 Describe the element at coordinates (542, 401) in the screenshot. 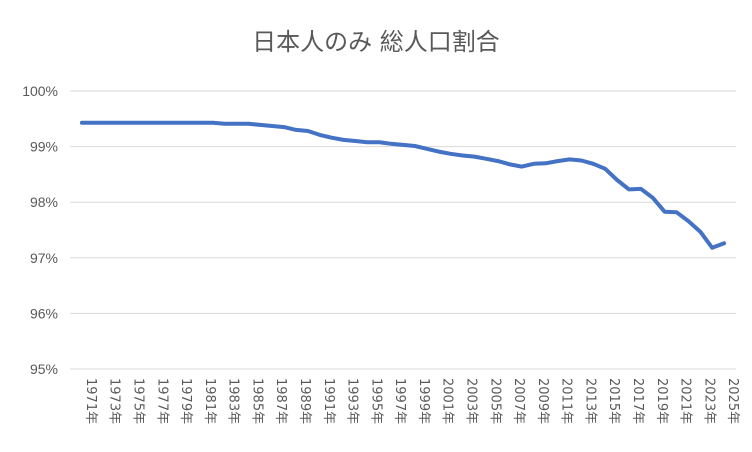

I see `x-tick-label: 2009年` at that location.